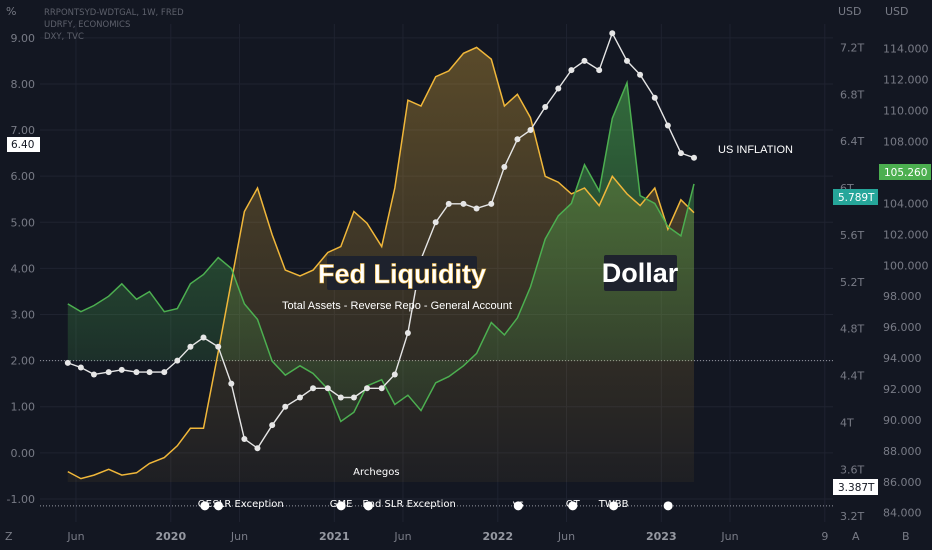 The image size is (932, 550). I want to click on right2-tick-label: 102.000, so click(906, 234).